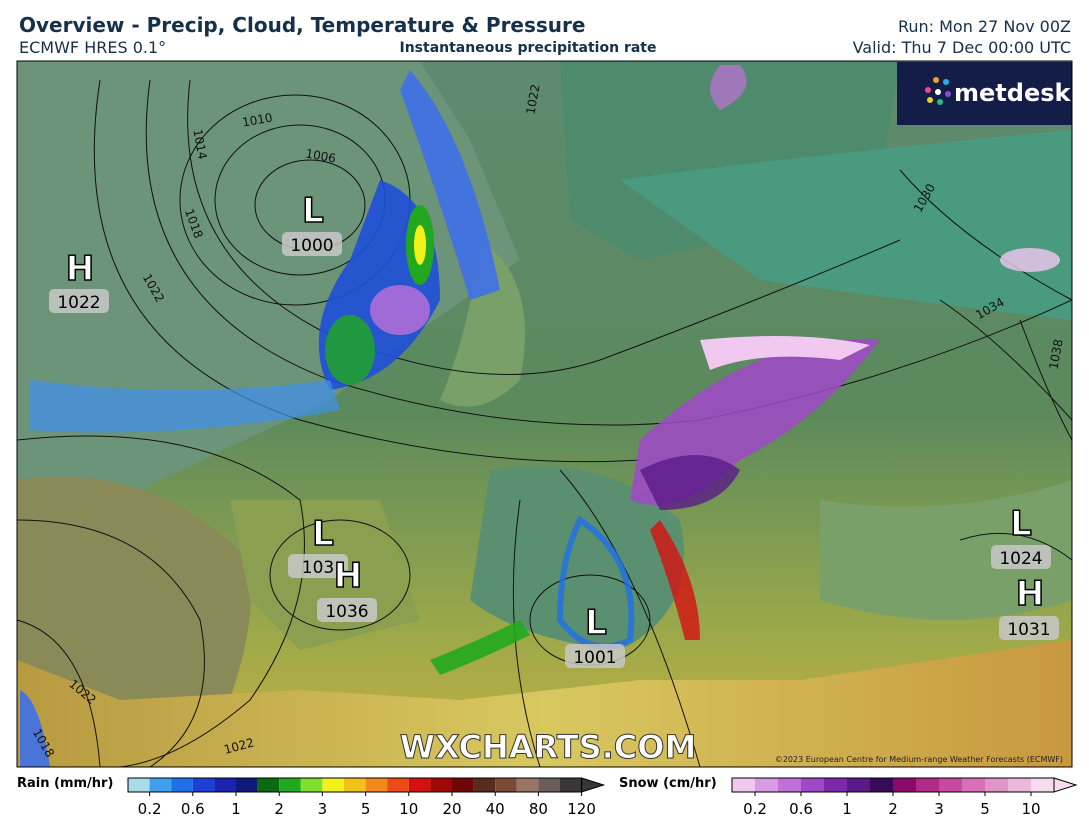  I want to click on logo-box, so click(984, 93).